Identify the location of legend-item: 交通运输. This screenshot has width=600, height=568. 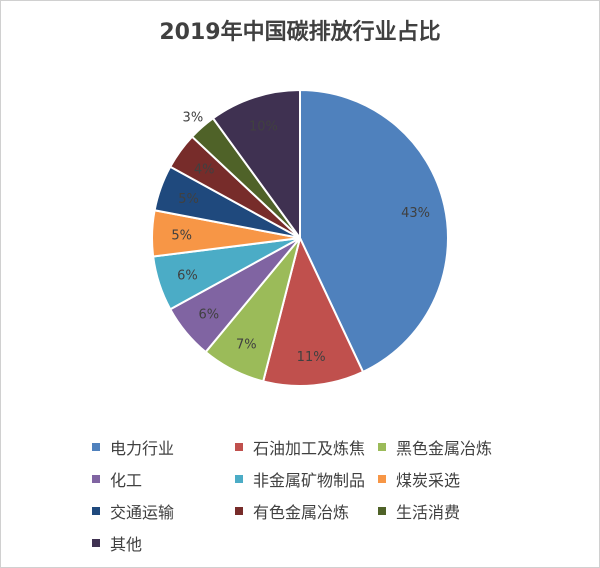
(133, 511).